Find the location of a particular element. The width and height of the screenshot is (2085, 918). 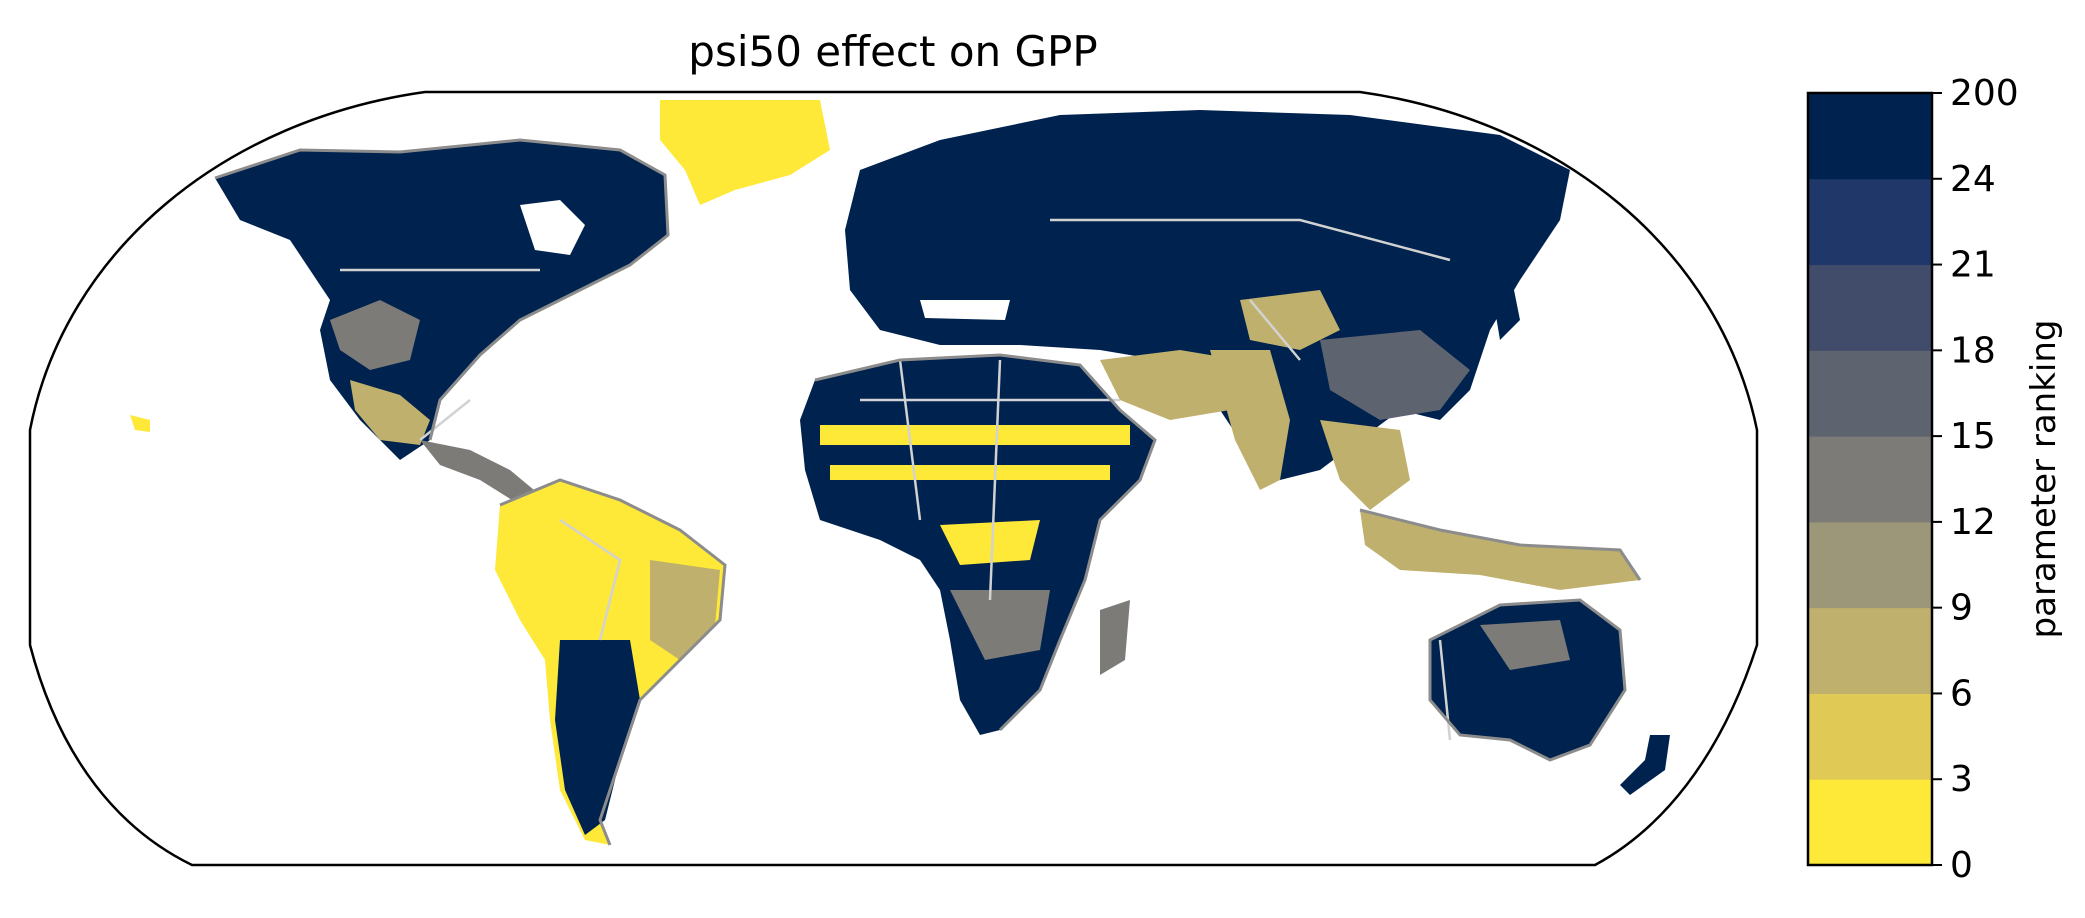

central-africa-yellow is located at coordinates (990, 542).